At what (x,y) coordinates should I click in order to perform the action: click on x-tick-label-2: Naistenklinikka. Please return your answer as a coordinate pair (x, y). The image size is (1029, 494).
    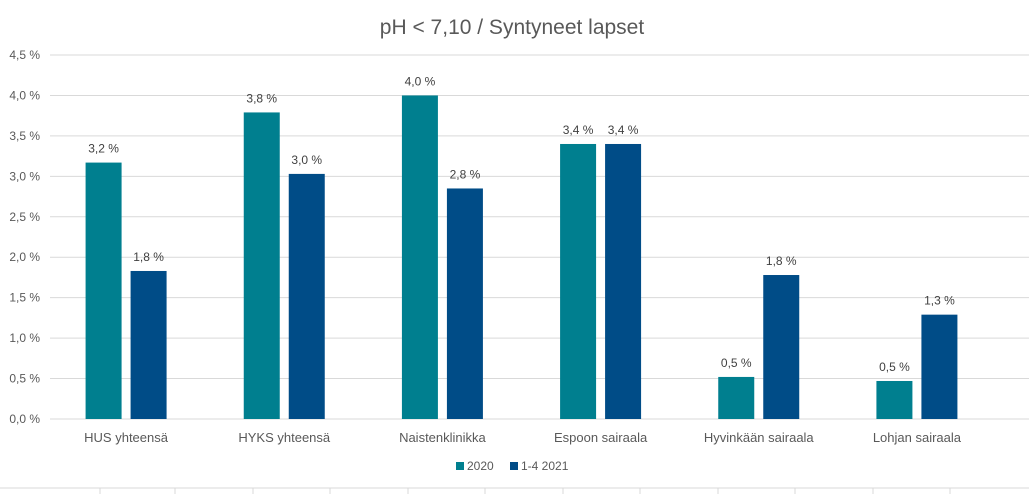
    Looking at the image, I should click on (442, 437).